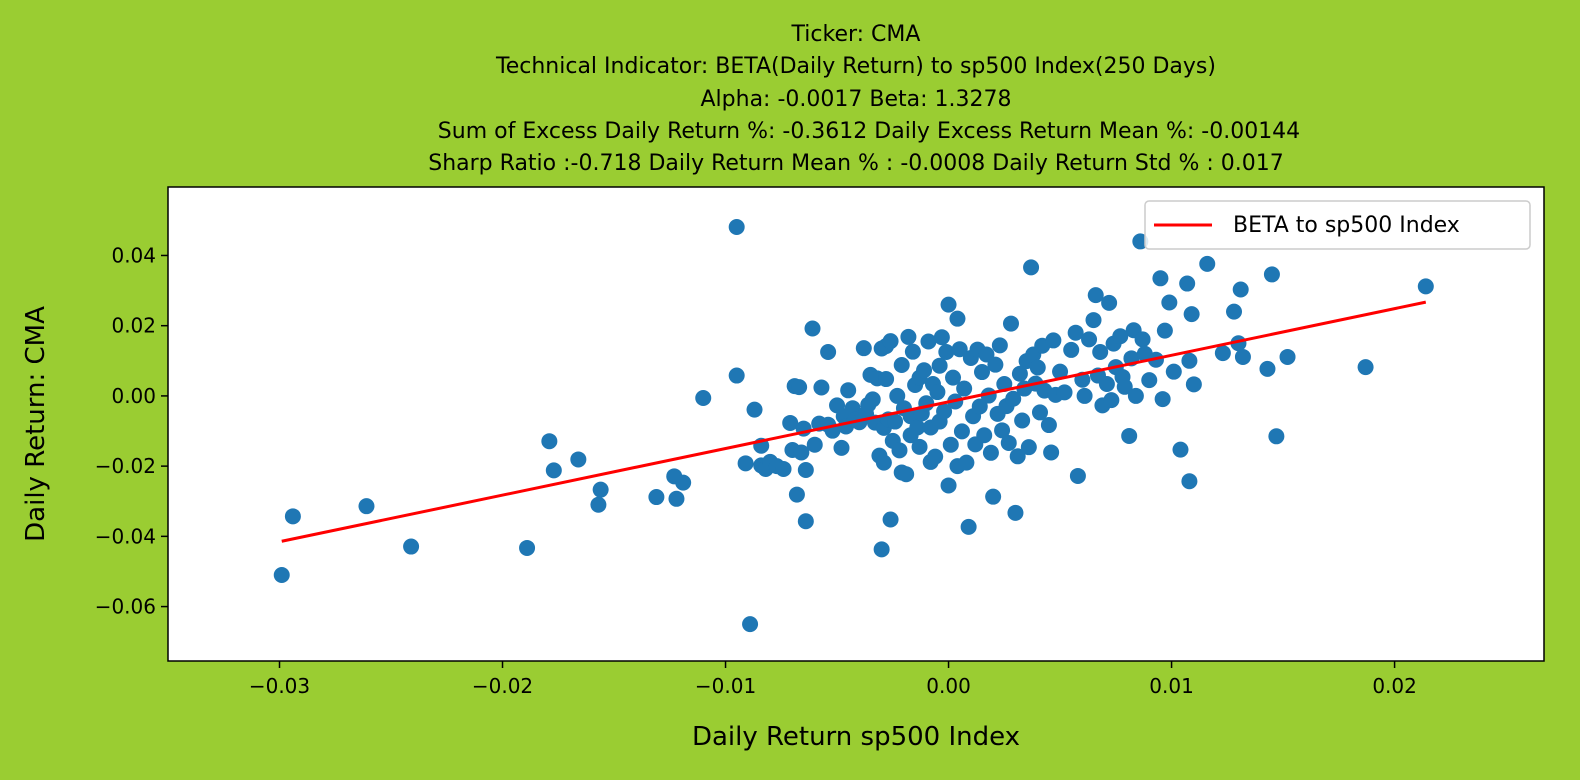 Image resolution: width=1580 pixels, height=780 pixels. Describe the element at coordinates (133, 326) in the screenshot. I see `y-tick-label: 0.02` at that location.